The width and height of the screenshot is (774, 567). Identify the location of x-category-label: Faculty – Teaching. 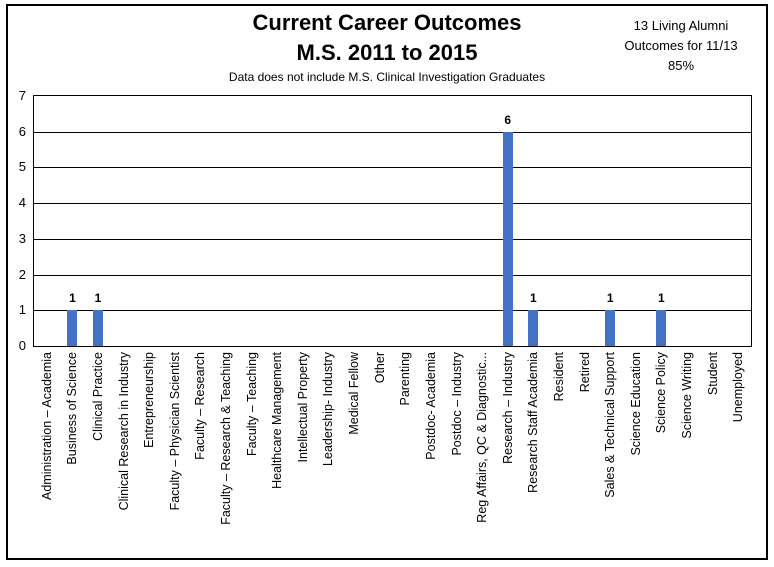
(251, 404).